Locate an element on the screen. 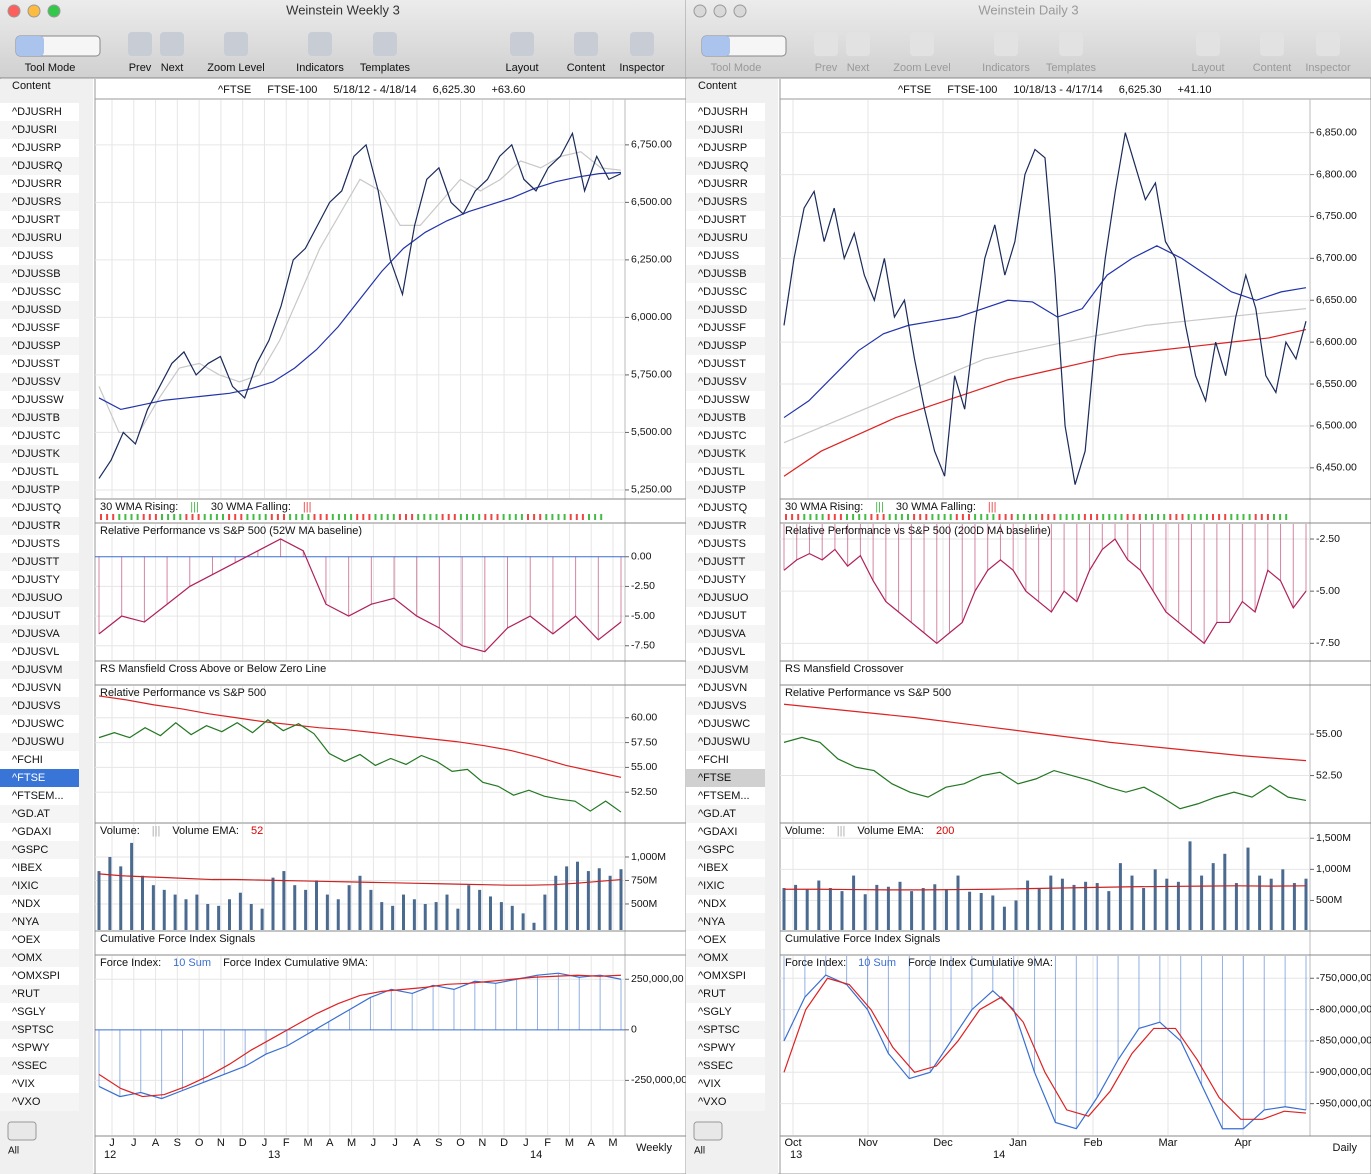  toolbar-label: Indicators is located at coordinates (1006, 68).